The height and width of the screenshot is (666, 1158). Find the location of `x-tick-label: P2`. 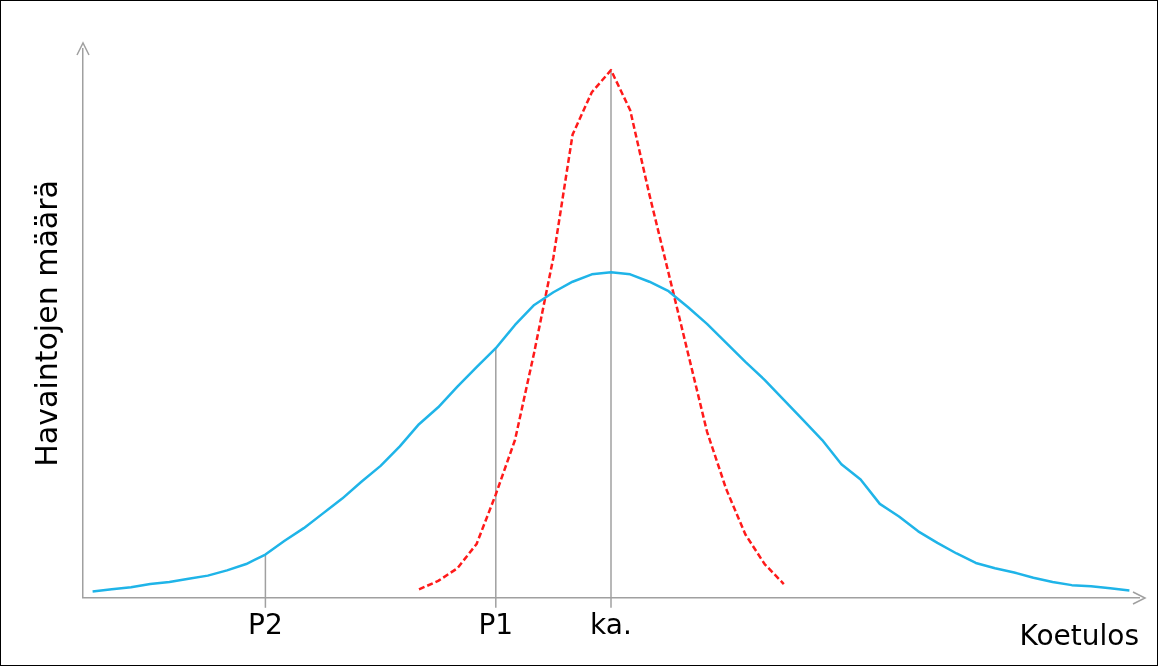

x-tick-label: P2 is located at coordinates (265, 624).